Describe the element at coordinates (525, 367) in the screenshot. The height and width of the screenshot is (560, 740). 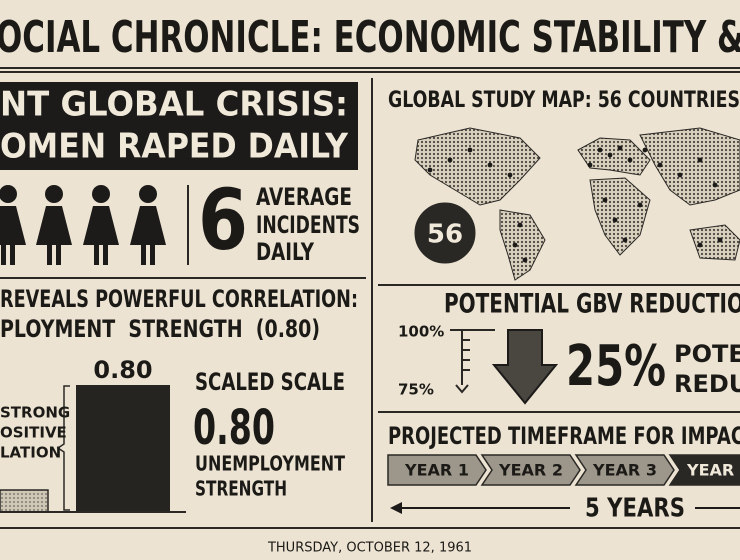
I see `down-arrow` at that location.